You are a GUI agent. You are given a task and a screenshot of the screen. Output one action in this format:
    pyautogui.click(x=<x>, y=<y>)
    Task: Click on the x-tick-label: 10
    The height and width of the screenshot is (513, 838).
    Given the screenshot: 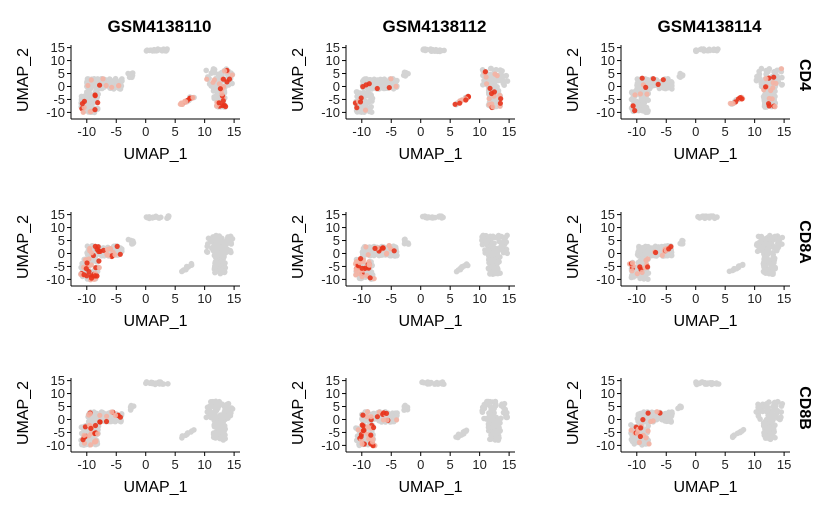 What is the action you would take?
    pyautogui.click(x=754, y=464)
    